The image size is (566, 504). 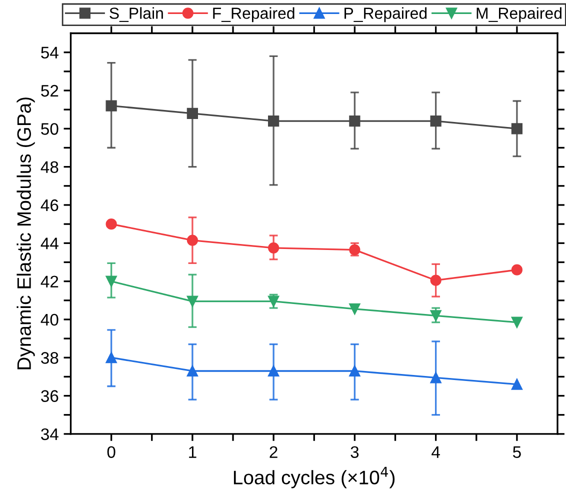 What do you see at coordinates (354, 452) in the screenshot?
I see `x-tick-label: 3` at bounding box center [354, 452].